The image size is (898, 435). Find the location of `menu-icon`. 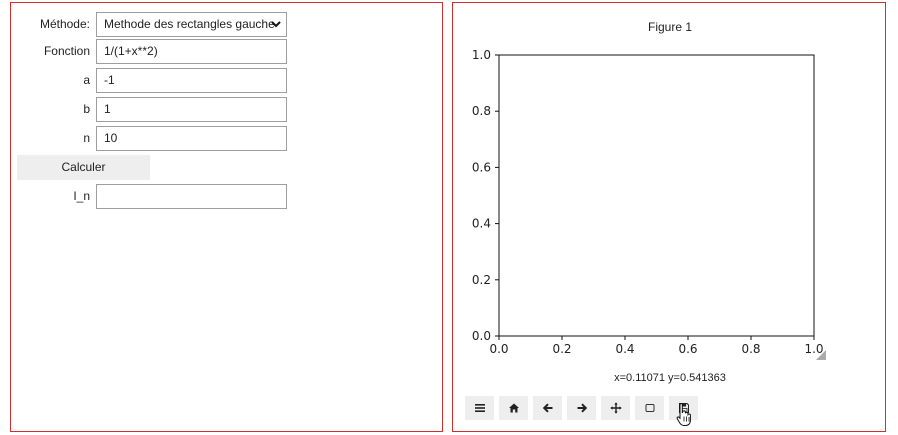

menu-icon is located at coordinates (479, 408).